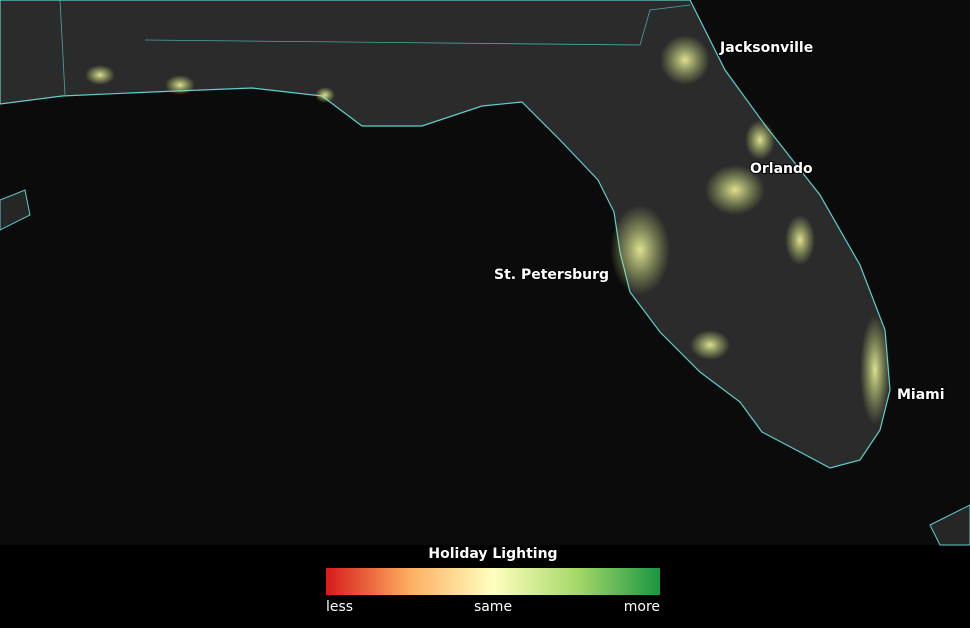  What do you see at coordinates (781, 169) in the screenshot?
I see `city-label: Orlando` at bounding box center [781, 169].